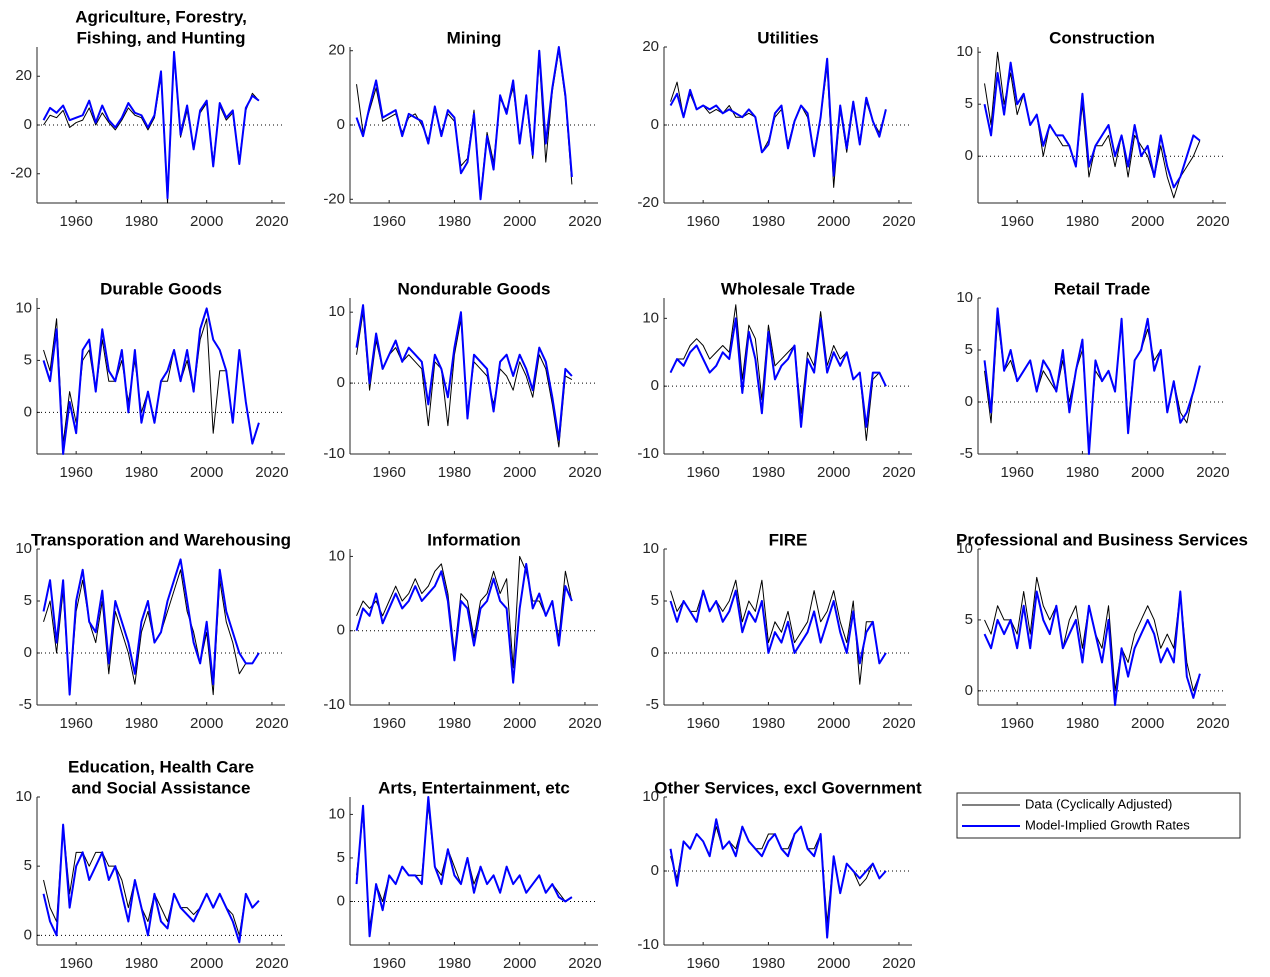 The width and height of the screenshot is (1270, 977). I want to click on panel-title: Information, so click(474, 539).